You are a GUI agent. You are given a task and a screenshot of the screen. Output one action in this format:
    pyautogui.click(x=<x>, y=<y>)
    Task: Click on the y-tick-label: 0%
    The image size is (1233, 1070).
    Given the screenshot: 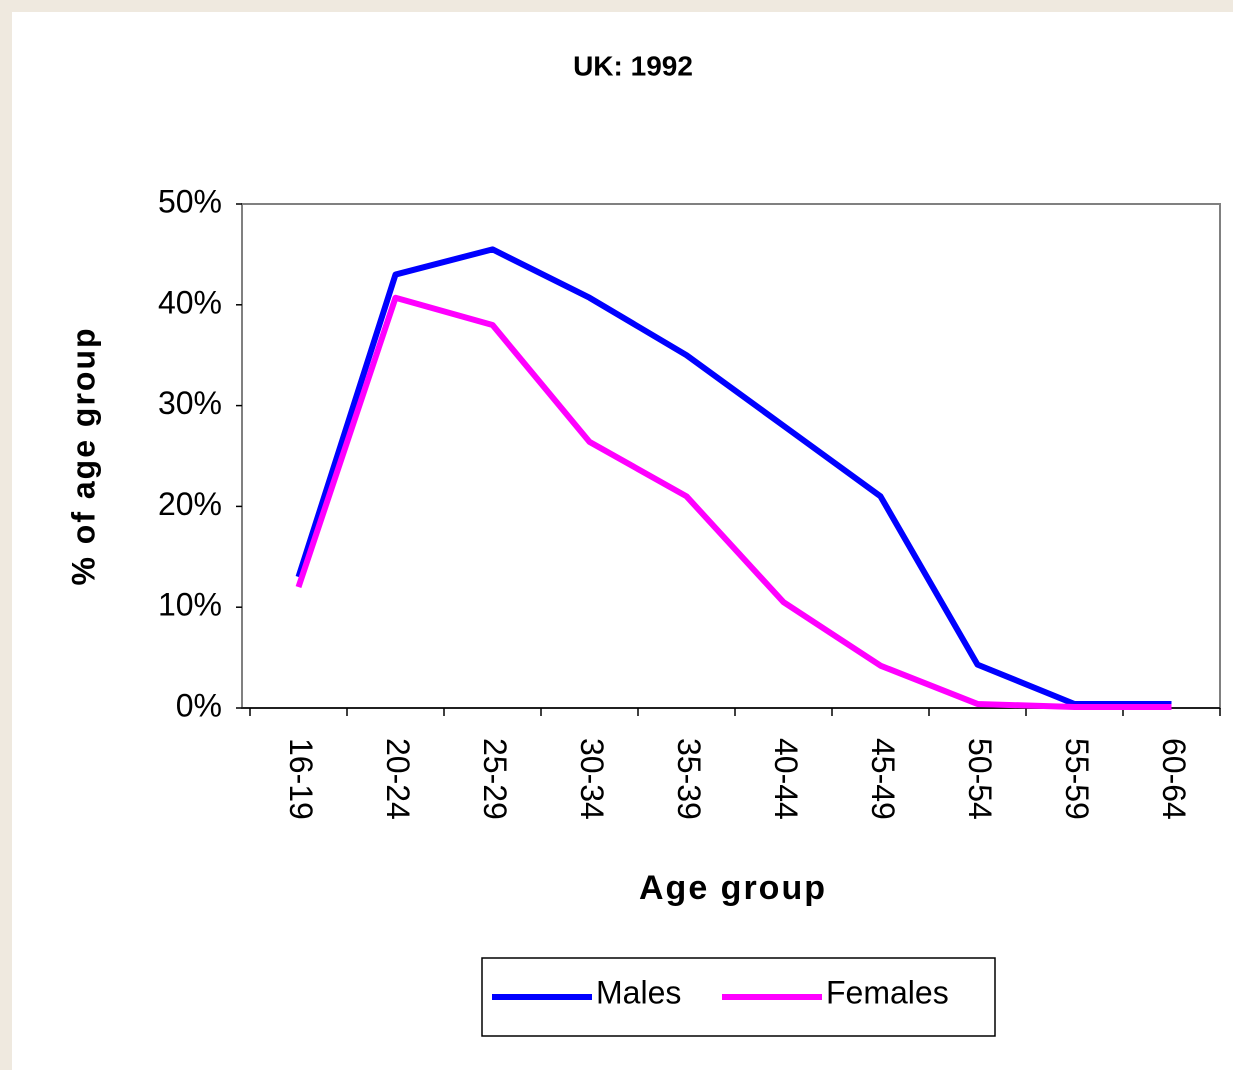 What is the action you would take?
    pyautogui.click(x=199, y=705)
    